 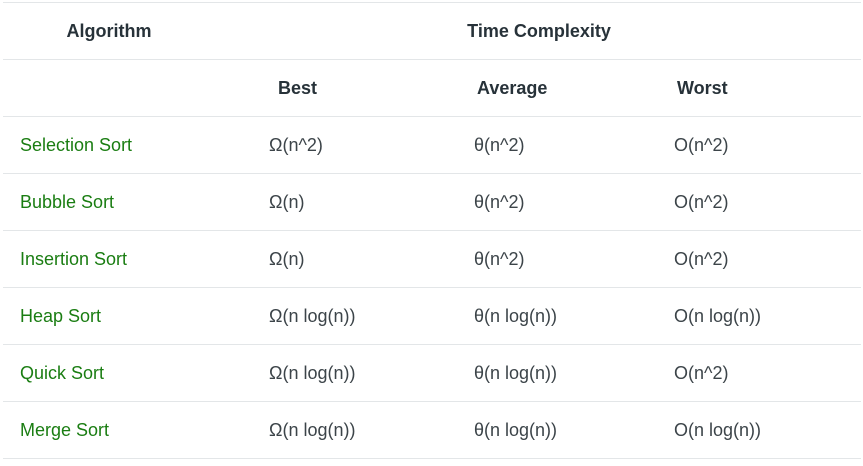 I want to click on header-row-top: Algorithm Time Complexity, so click(x=432, y=31).